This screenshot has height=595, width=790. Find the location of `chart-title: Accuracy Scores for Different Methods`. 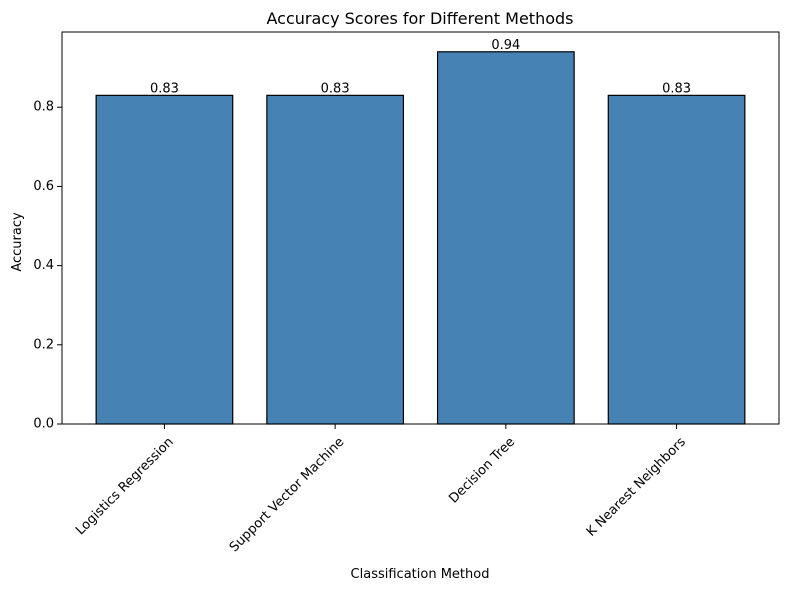

chart-title: Accuracy Scores for Different Methods is located at coordinates (420, 18).